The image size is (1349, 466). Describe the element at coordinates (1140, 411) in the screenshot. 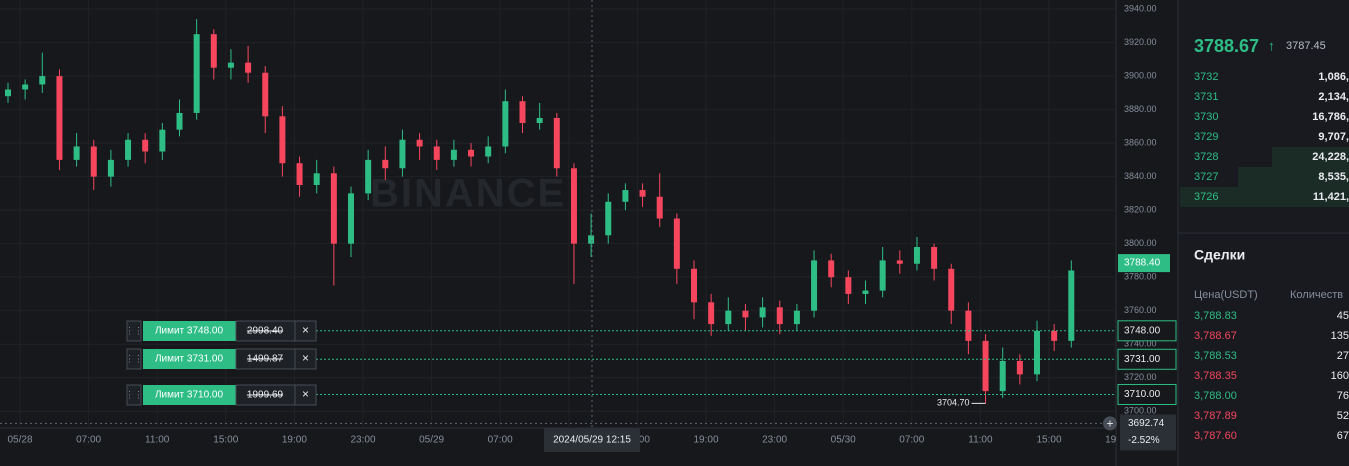

I see `y-tick-label: 3700.00` at that location.